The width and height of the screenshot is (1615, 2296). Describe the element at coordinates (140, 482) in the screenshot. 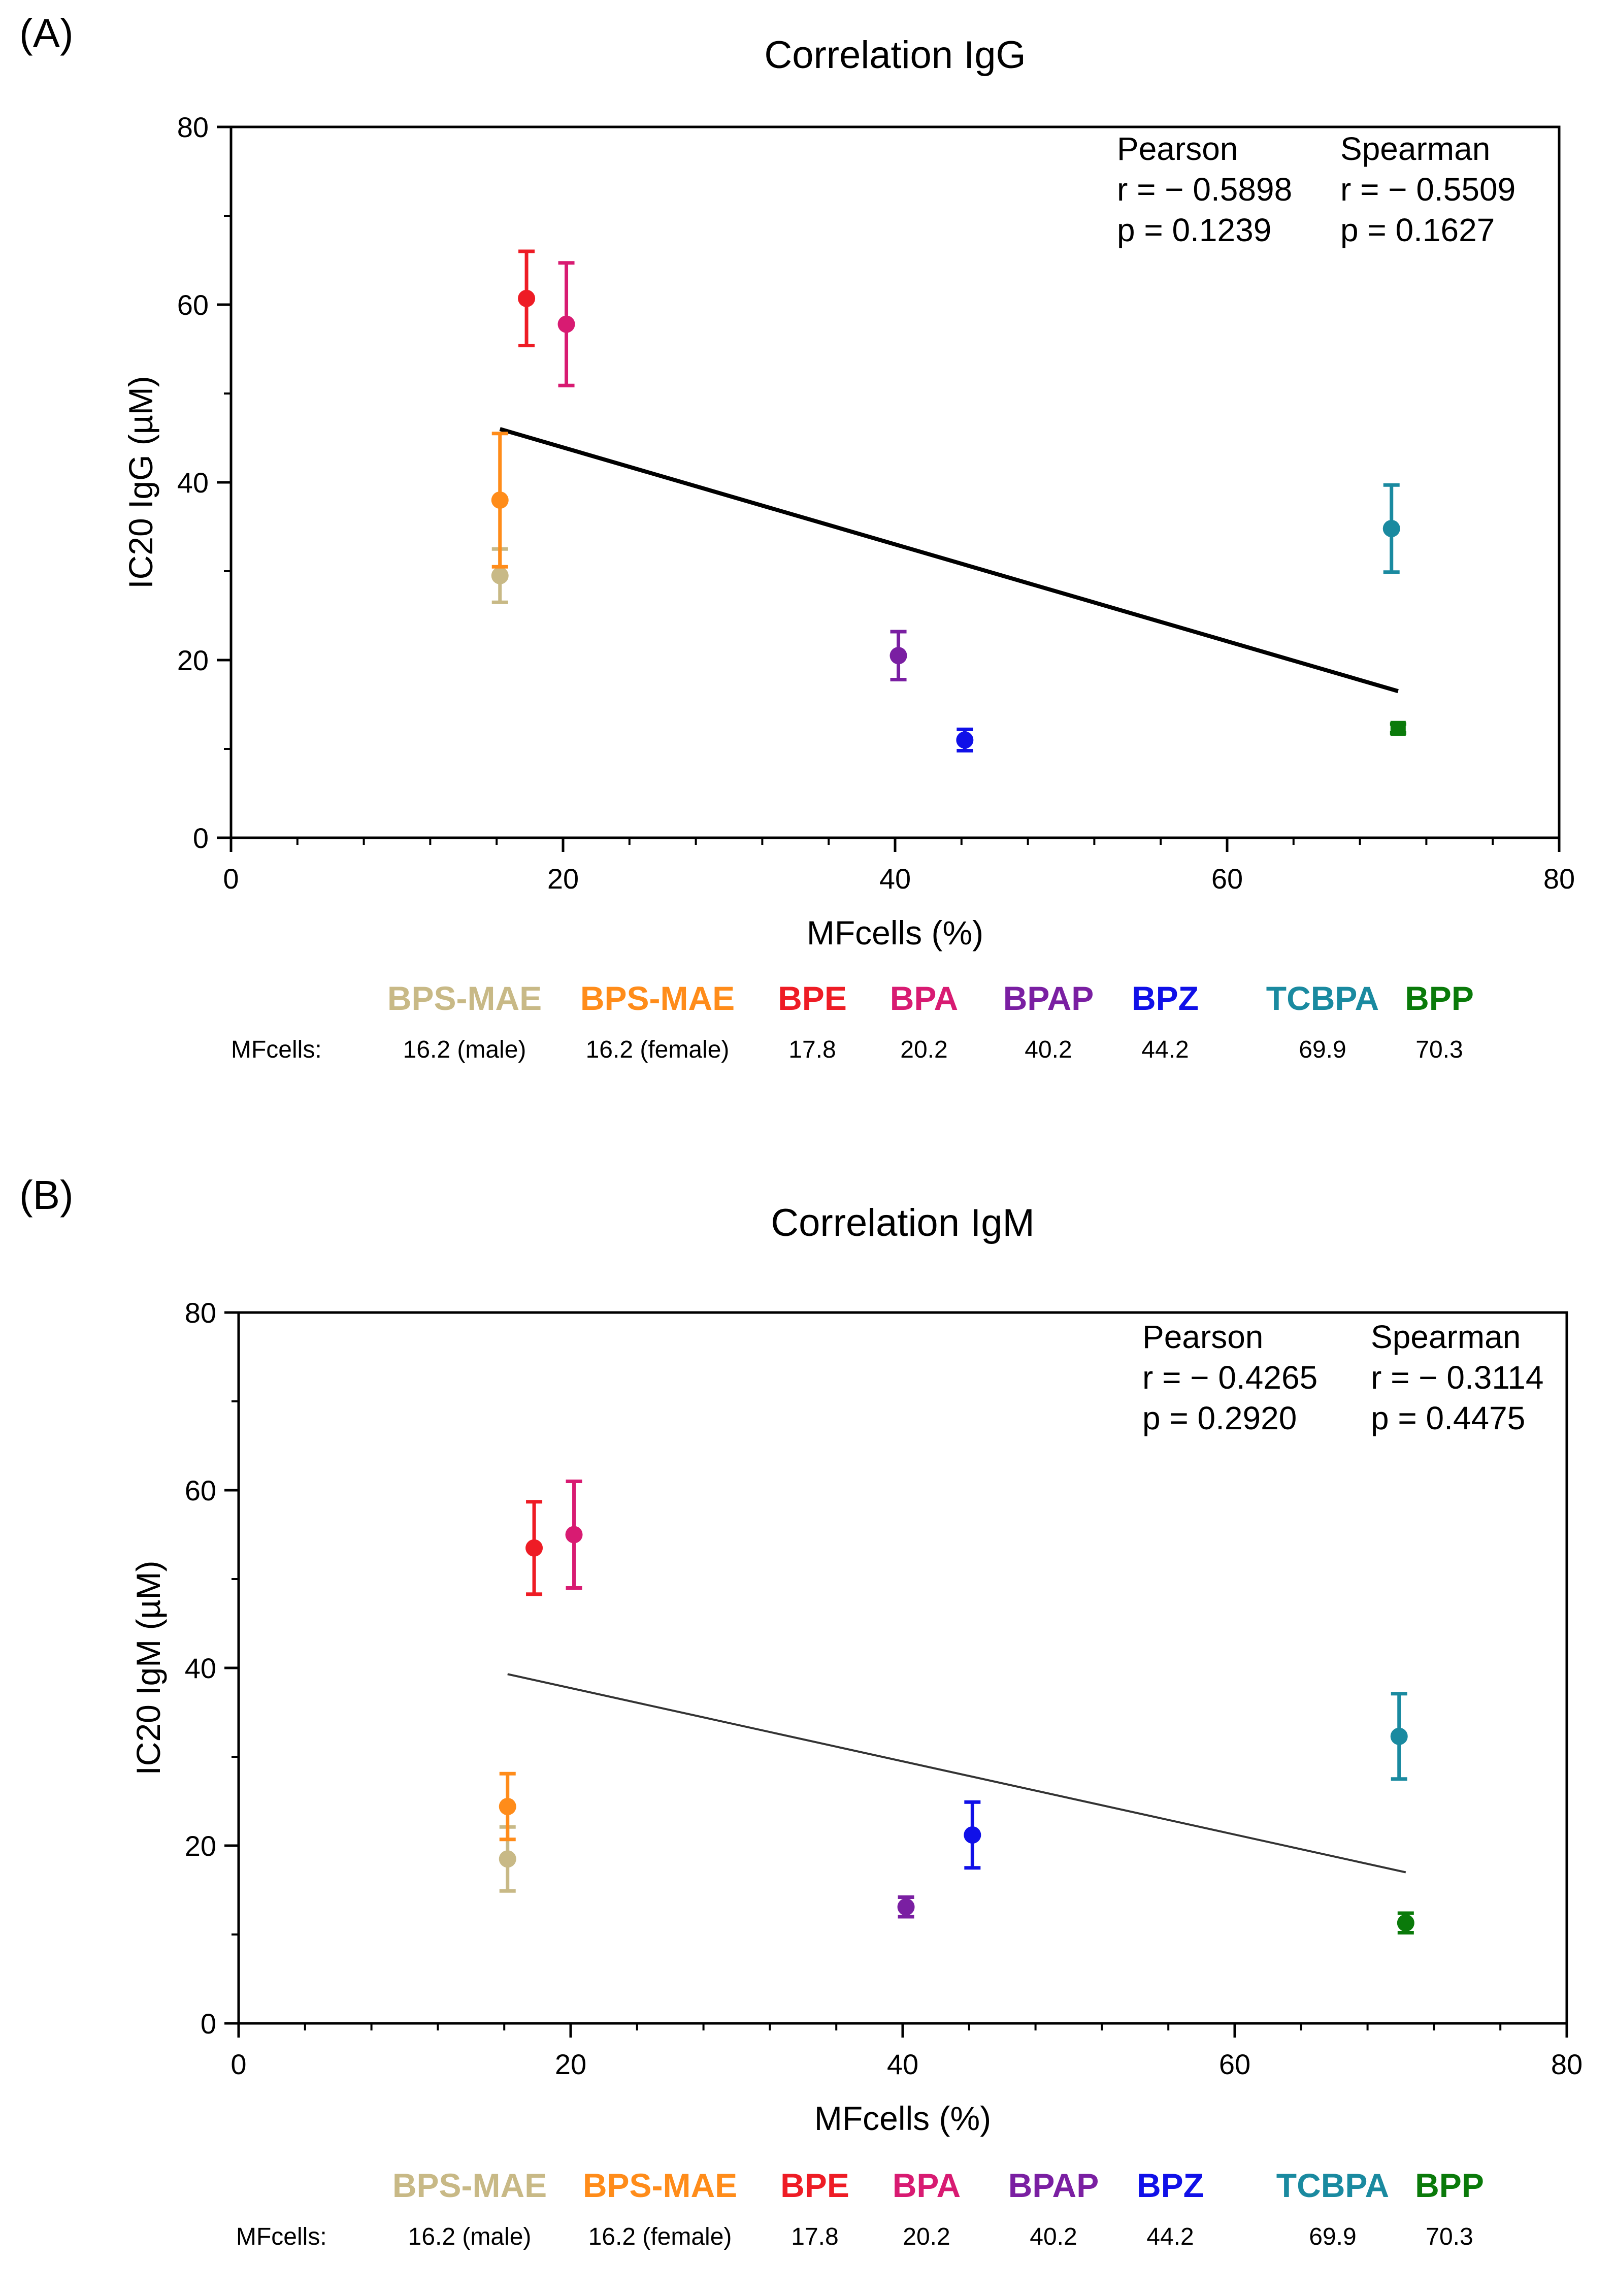

I see `y-axis-title: IC20 IgG (µM)` at that location.